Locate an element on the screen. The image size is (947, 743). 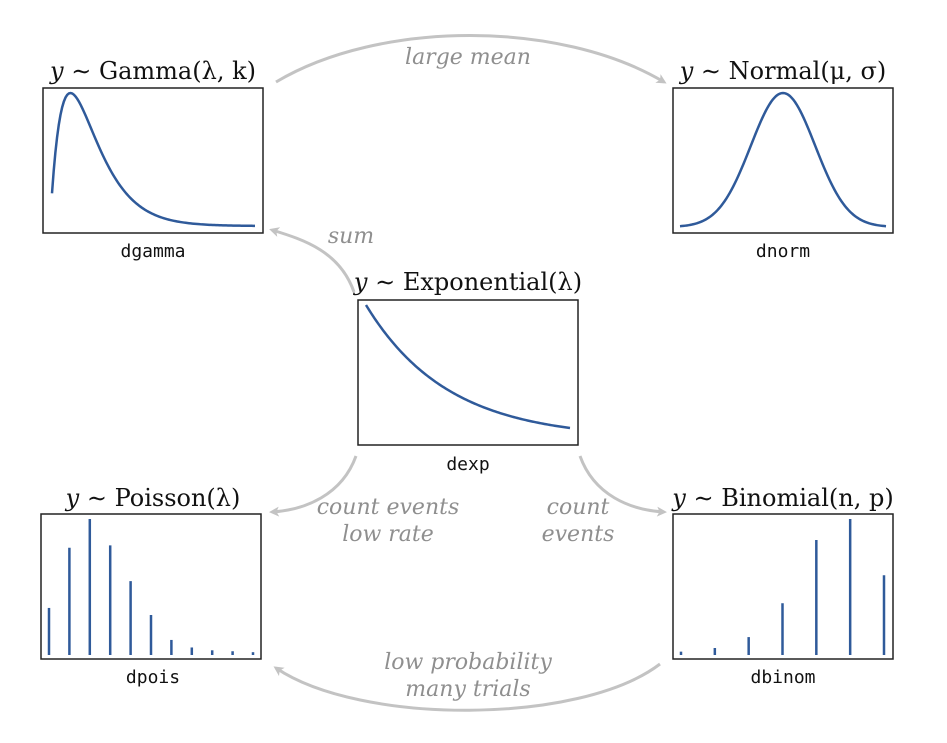
poisson-func-label: dpois is located at coordinates (153, 677).